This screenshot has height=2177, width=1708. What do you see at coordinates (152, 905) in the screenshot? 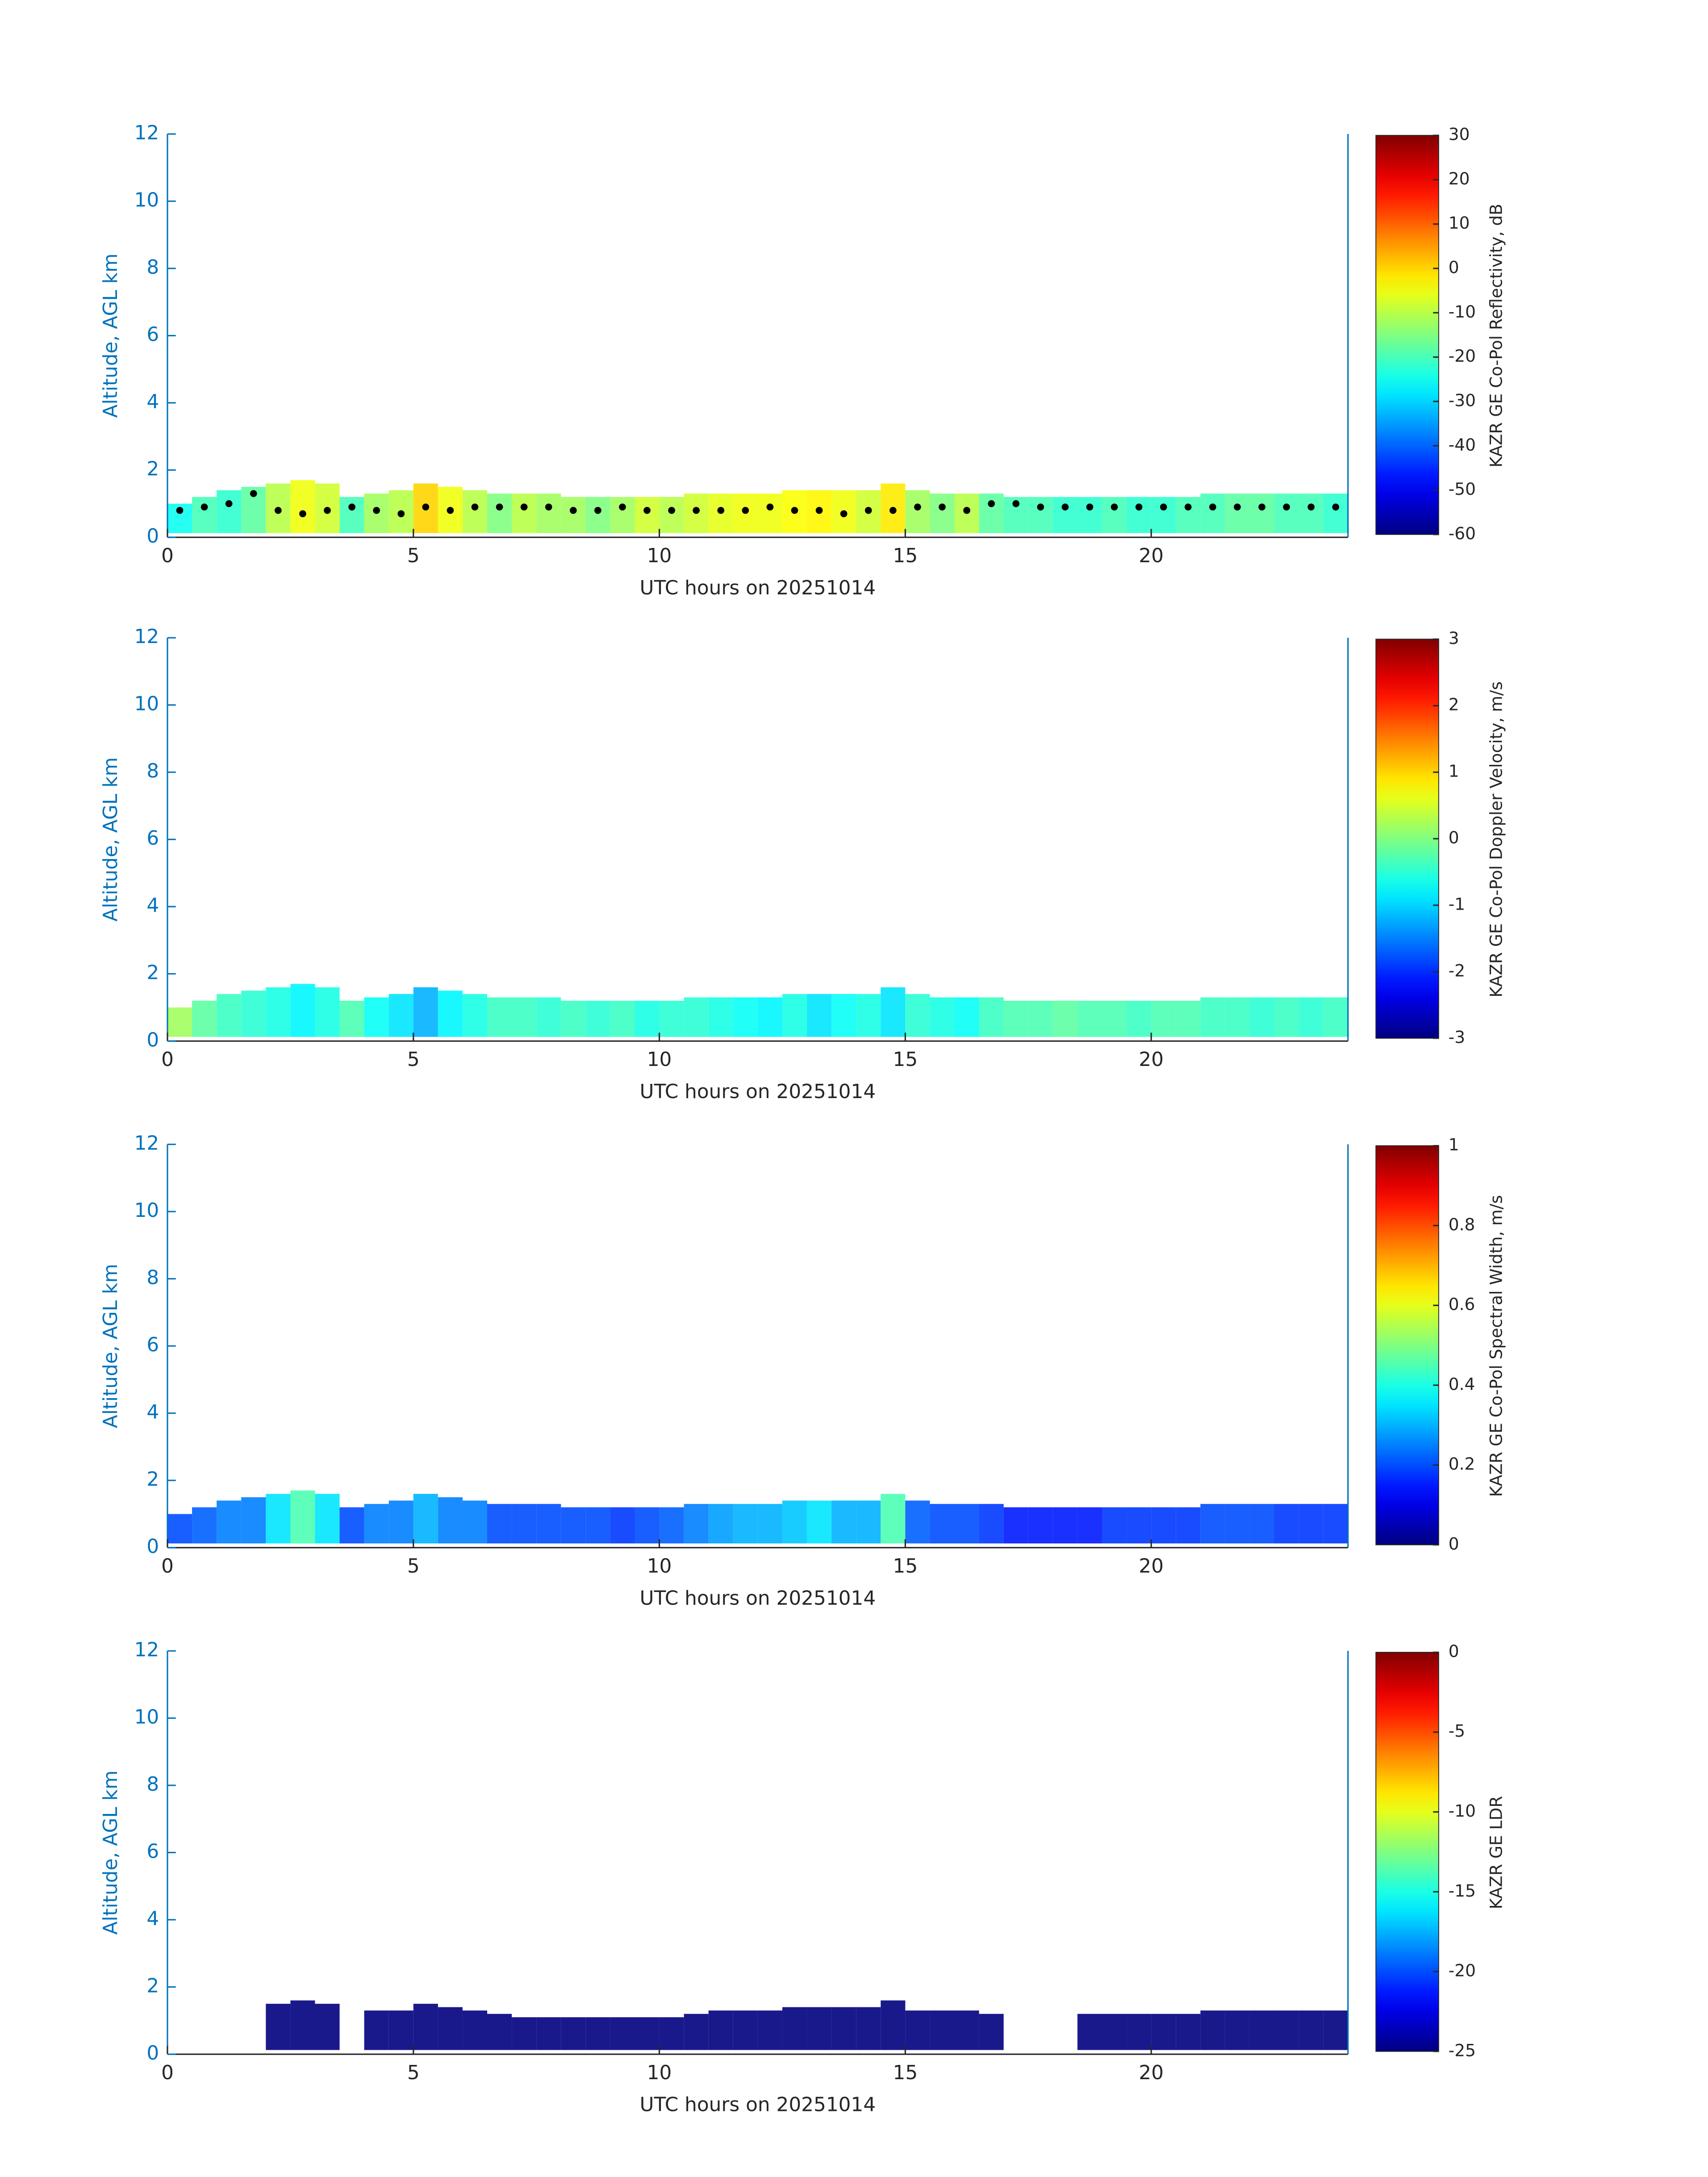
I see `y-tick-label: 4` at bounding box center [152, 905].